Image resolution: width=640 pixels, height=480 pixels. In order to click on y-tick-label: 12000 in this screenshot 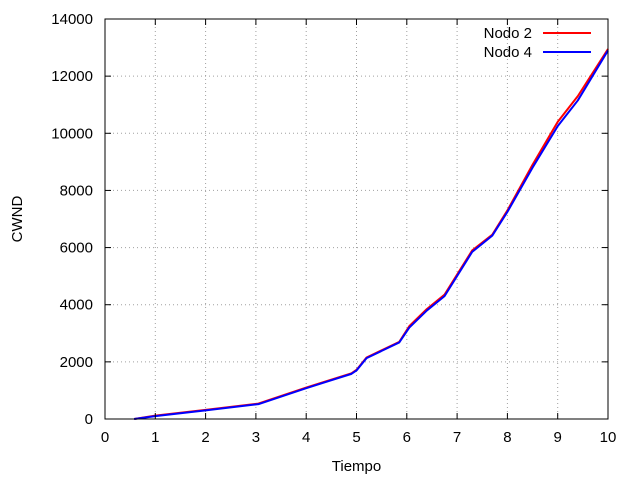, I will do `click(72, 76)`.